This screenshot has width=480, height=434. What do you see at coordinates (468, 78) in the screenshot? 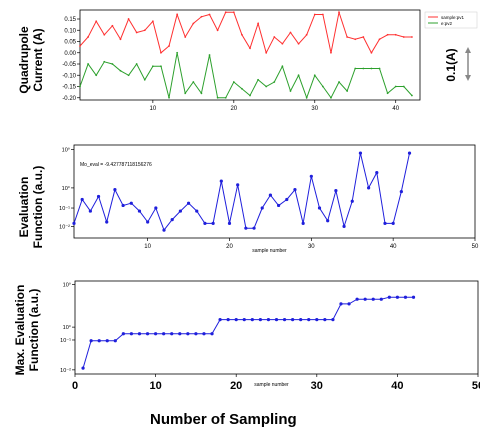
I see `scale-bar-arrow-down` at bounding box center [468, 78].